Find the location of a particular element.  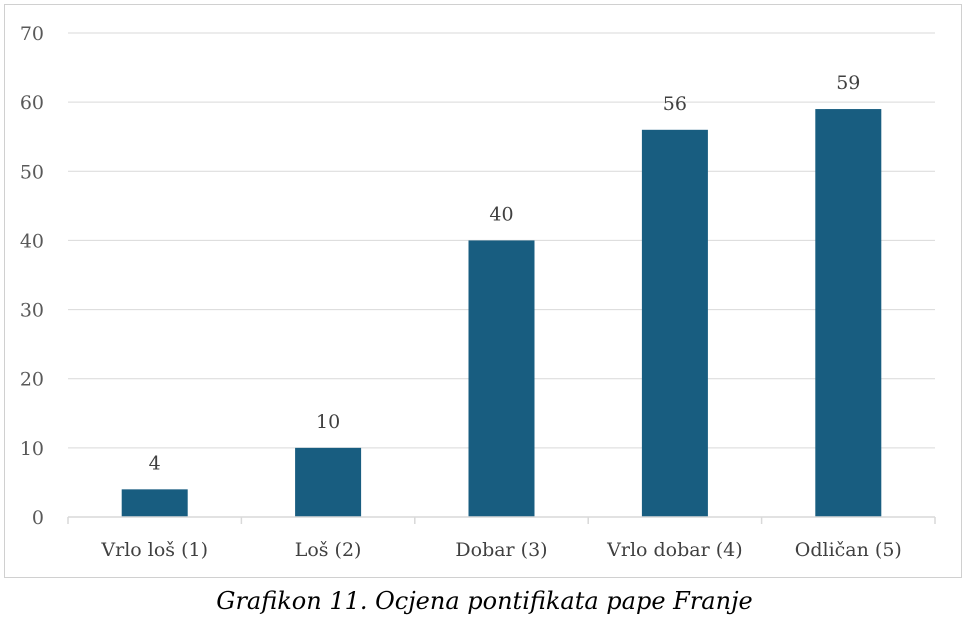

category-label: Dobar (3) is located at coordinates (501, 550).